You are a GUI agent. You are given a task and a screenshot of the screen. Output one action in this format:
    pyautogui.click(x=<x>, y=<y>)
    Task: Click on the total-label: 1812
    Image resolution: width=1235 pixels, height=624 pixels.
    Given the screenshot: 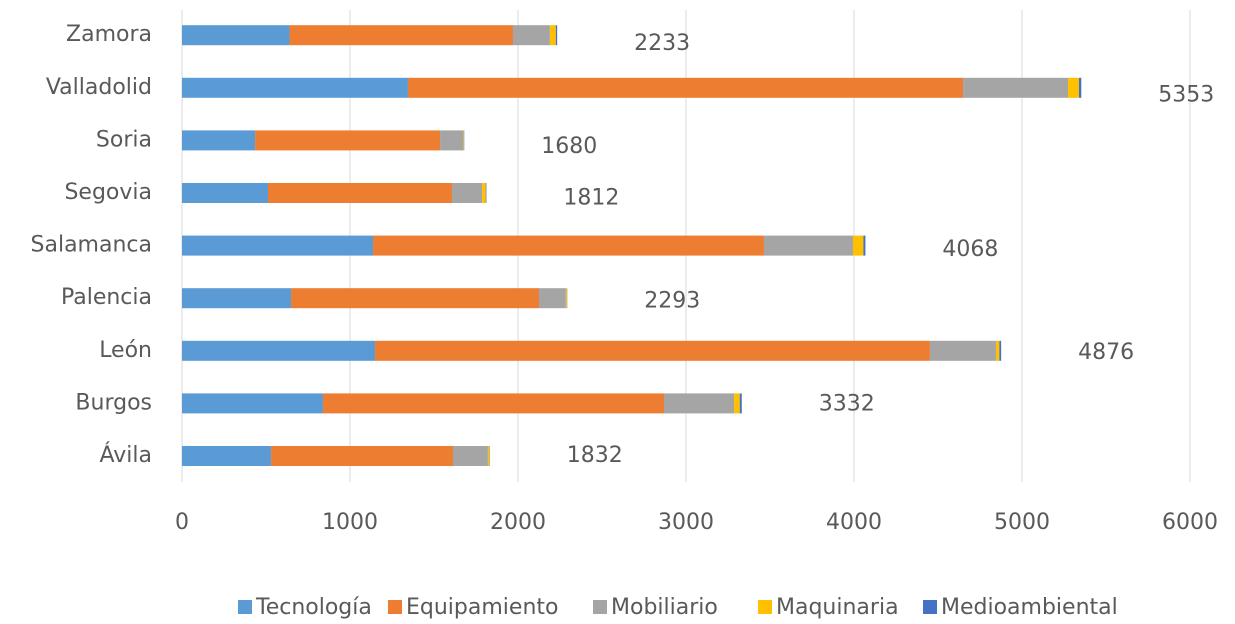 What is the action you would take?
    pyautogui.click(x=591, y=198)
    